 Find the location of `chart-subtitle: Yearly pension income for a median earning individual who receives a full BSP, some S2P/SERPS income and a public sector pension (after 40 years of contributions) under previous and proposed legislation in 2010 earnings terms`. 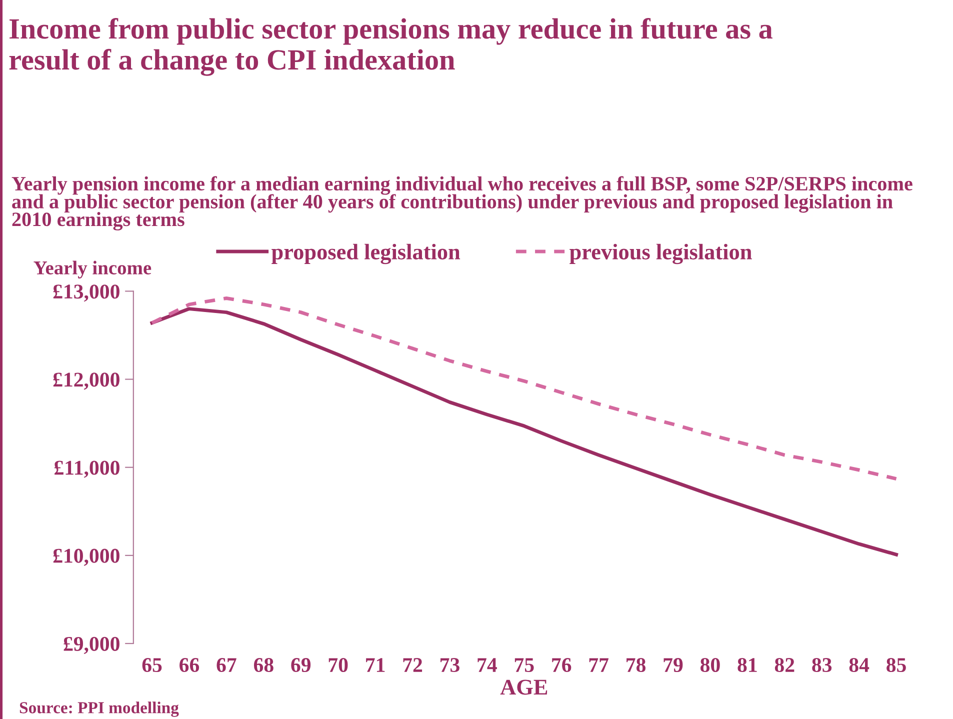

chart-subtitle: Yearly pension income for a median earning individual who receives a full BSP, some S2P/SERPS income and a public sector pension (after 40 years of contributions) under previous and proposed legislation in 2010 earnings terms is located at coordinates (462, 203).